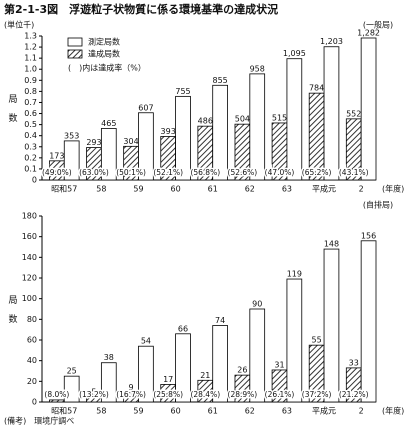  I want to click on x-tick-label: 平成元, so click(324, 189).